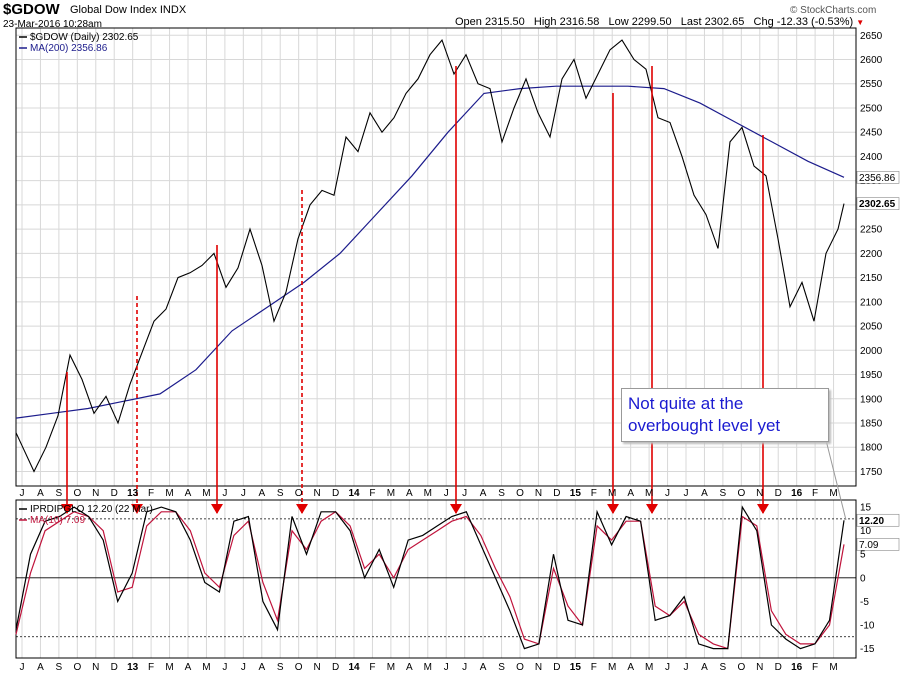 Image resolution: width=900 pixels, height=675 pixels. Describe the element at coordinates (871, 472) in the screenshot. I see `y-tick-label: 1750` at that location.